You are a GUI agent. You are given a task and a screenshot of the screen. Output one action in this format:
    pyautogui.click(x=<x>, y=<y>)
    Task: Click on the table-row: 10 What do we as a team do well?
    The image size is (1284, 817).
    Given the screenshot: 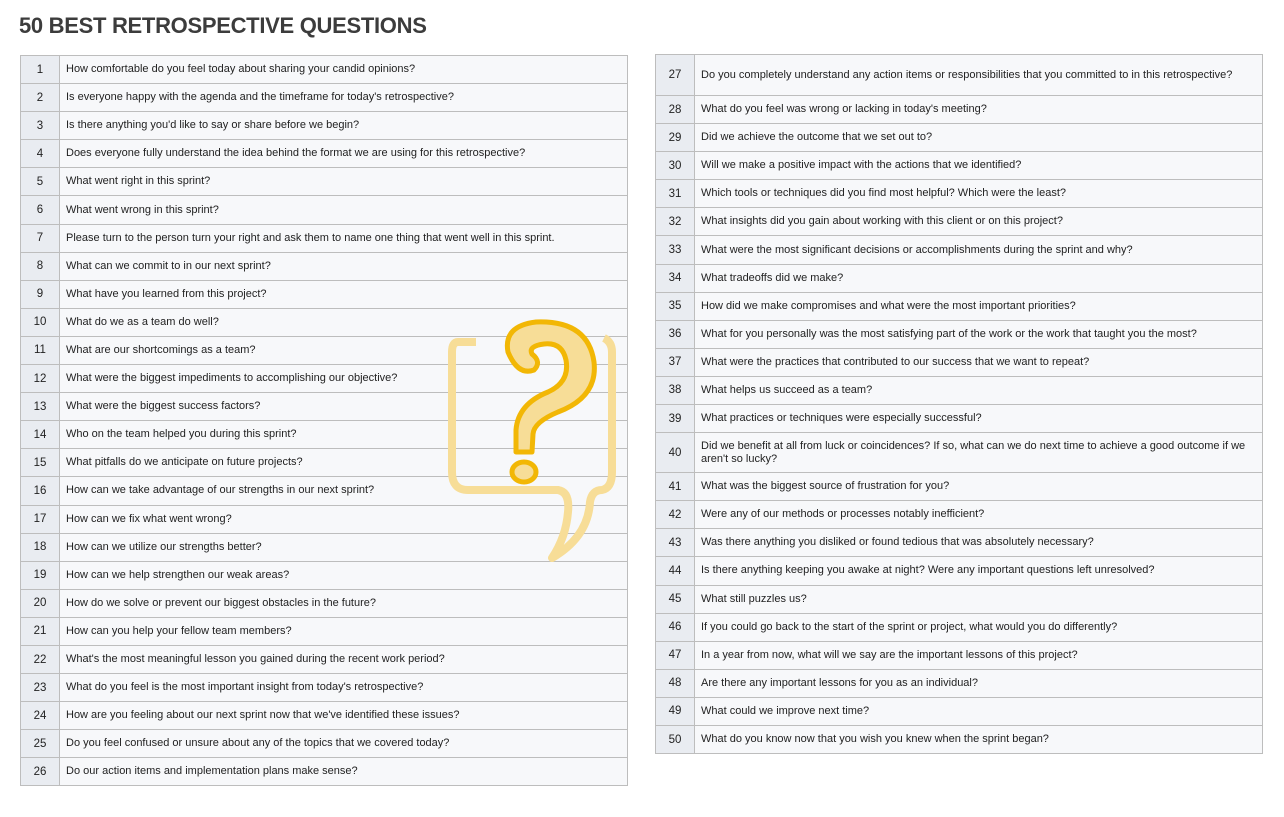 What is the action you would take?
    pyautogui.click(x=324, y=322)
    